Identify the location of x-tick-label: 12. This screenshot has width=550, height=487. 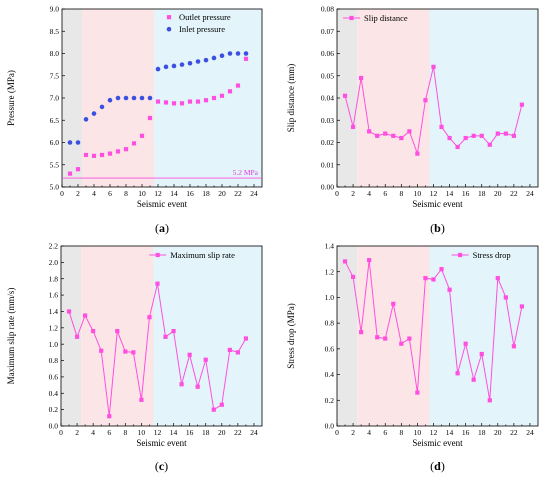
(434, 432).